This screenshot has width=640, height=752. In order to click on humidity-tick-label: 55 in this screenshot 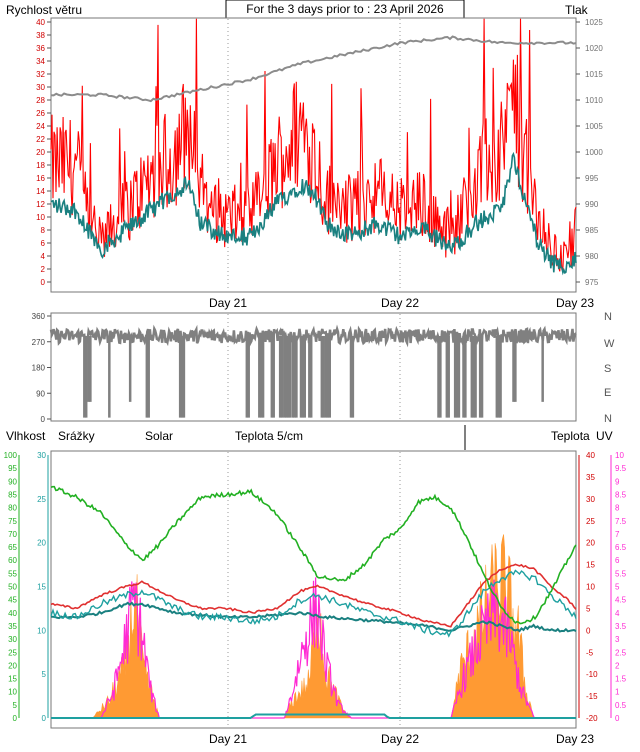, I will do `click(12, 573)`.